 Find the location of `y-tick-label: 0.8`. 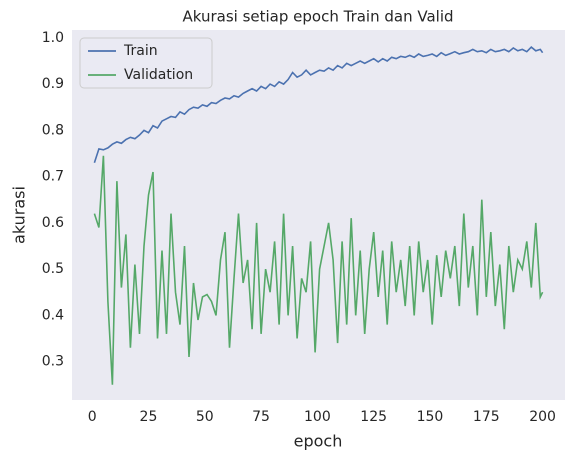

y-tick-label: 0.8 is located at coordinates (53, 130).